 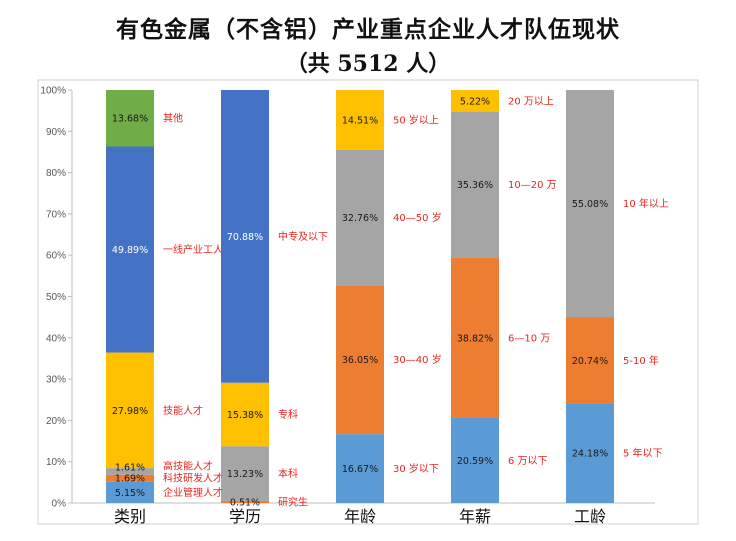 I want to click on segment-annotation: 中专及以下, so click(x=303, y=236).